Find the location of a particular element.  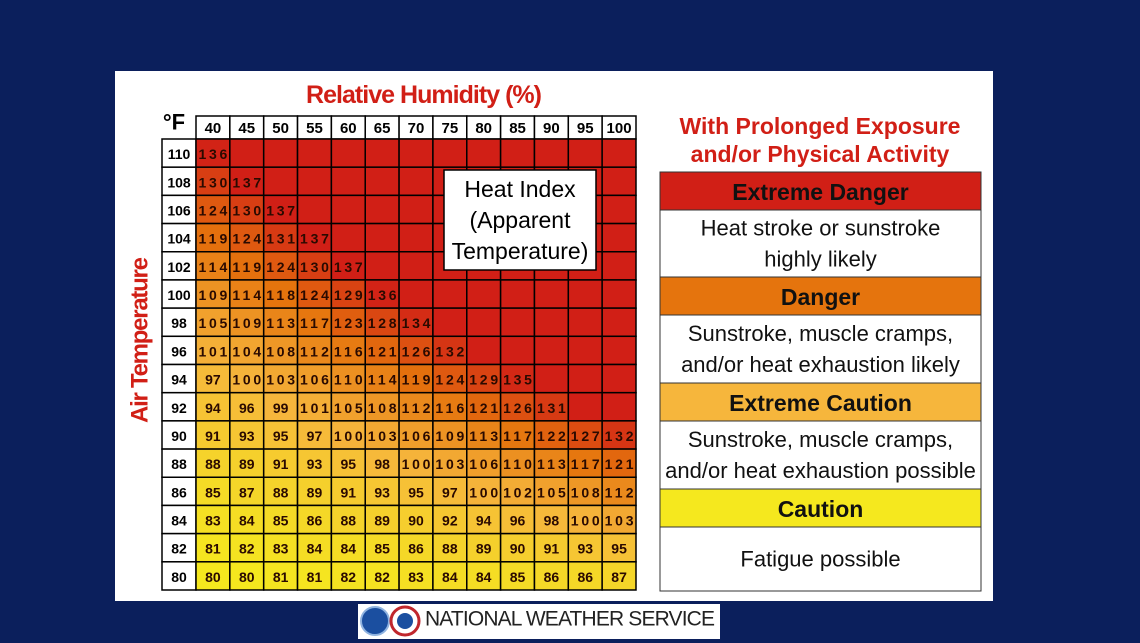

cell-value: 88 is located at coordinates (213, 464).